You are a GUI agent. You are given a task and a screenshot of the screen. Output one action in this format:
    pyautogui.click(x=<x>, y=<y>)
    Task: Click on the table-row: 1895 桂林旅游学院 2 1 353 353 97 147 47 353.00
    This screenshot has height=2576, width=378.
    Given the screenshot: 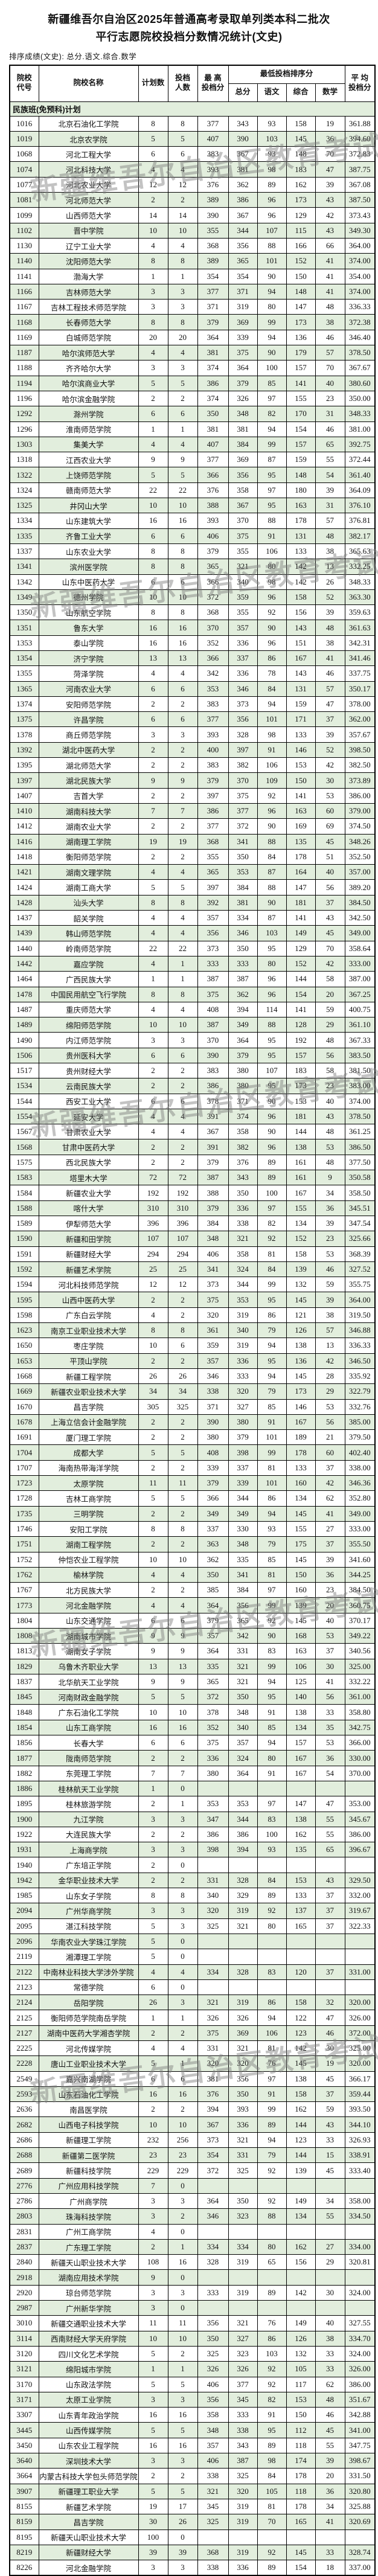 What is the action you would take?
    pyautogui.click(x=192, y=1804)
    